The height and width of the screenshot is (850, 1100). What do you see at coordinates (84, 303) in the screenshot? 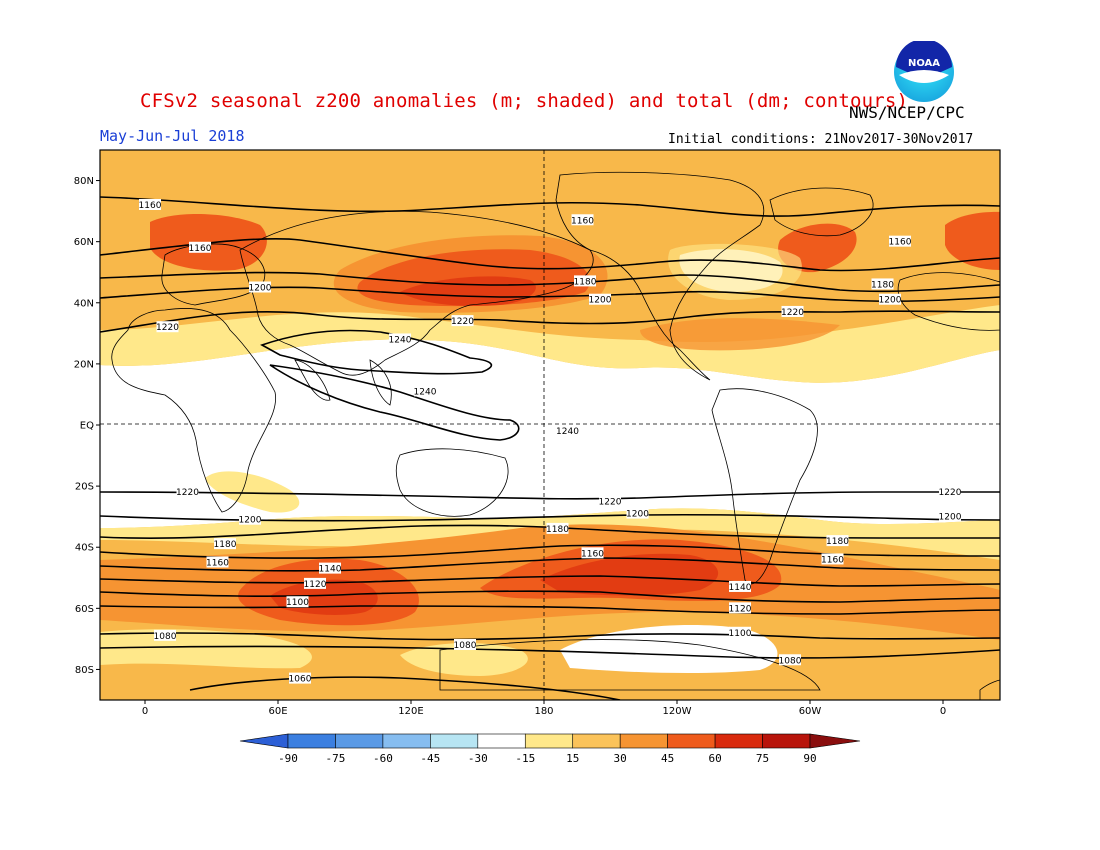
I see `lat-label: 40N` at bounding box center [84, 303].